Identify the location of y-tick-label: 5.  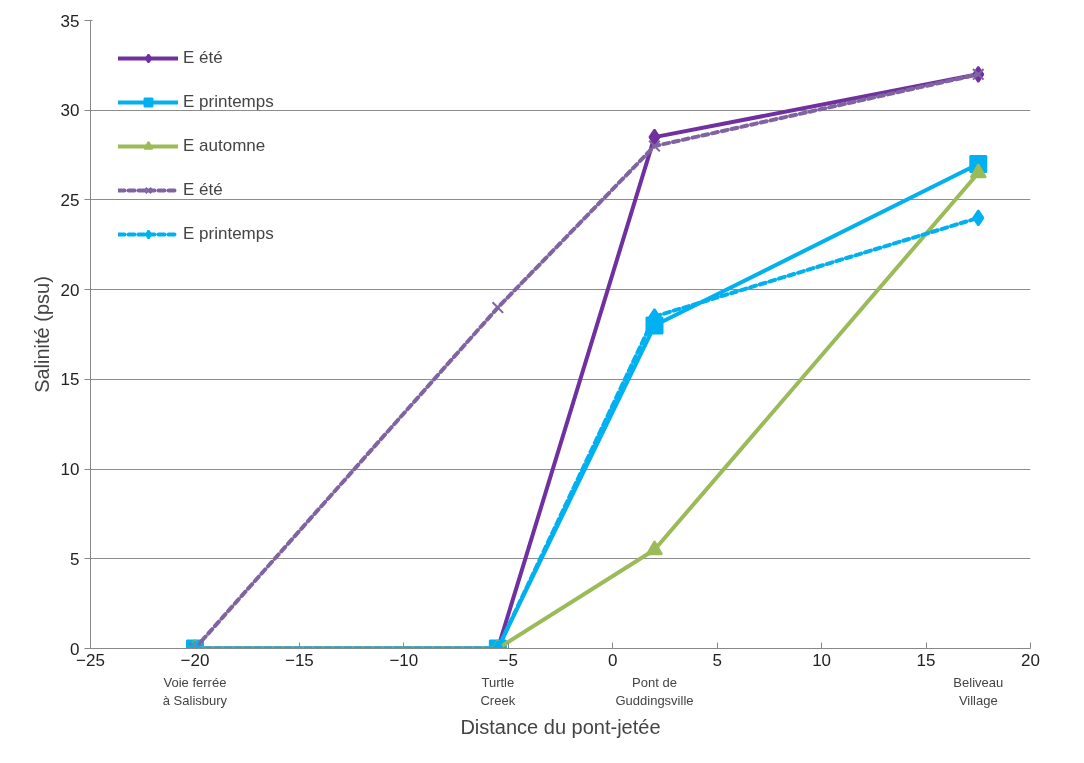
(75, 559).